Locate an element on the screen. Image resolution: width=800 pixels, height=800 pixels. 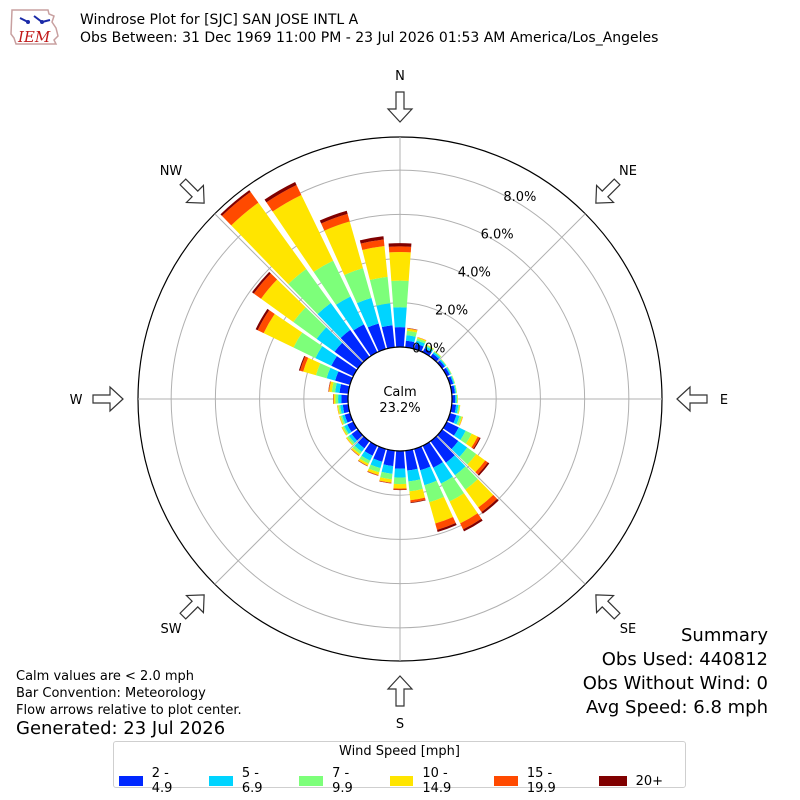
flow-arrows-note: Flow arrows relative to plot center. is located at coordinates (129, 710).